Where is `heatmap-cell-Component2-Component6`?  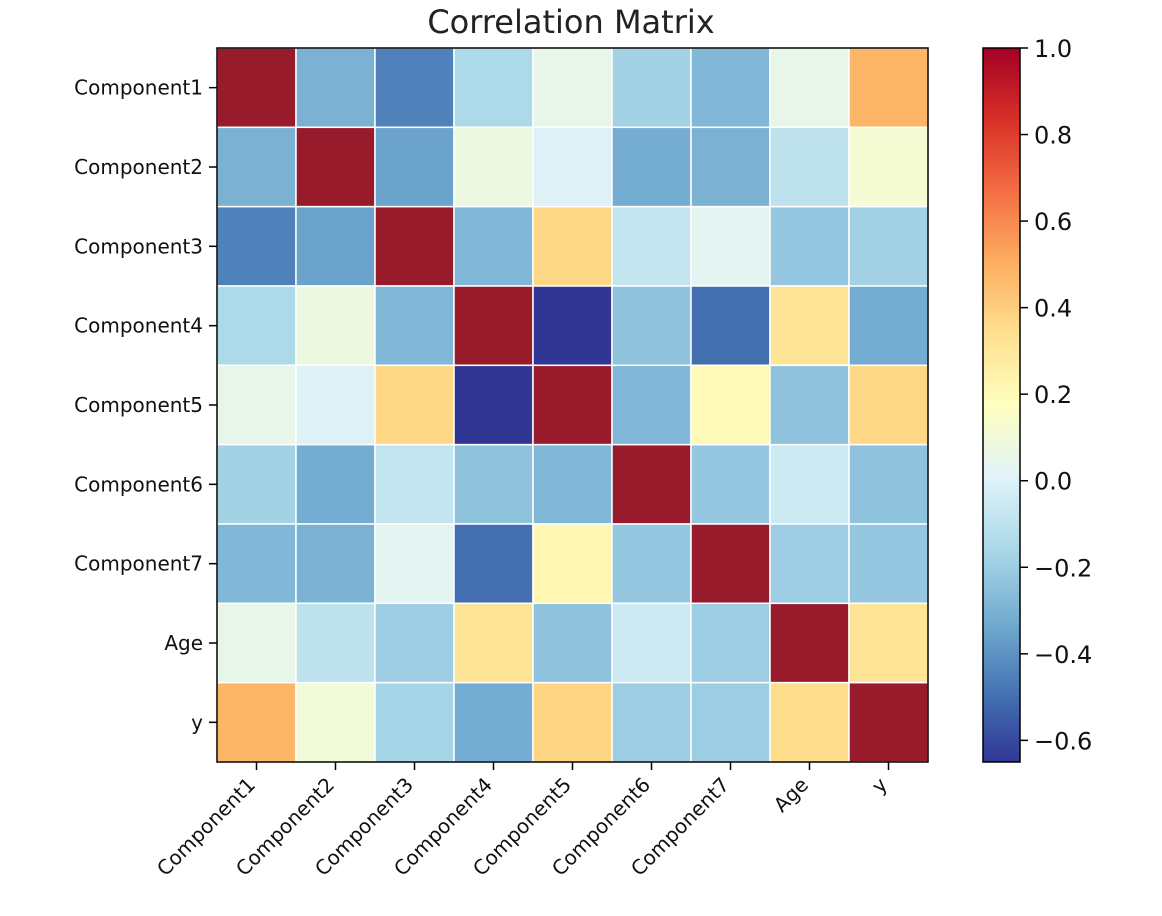
heatmap-cell-Component2-Component6 is located at coordinates (651, 167).